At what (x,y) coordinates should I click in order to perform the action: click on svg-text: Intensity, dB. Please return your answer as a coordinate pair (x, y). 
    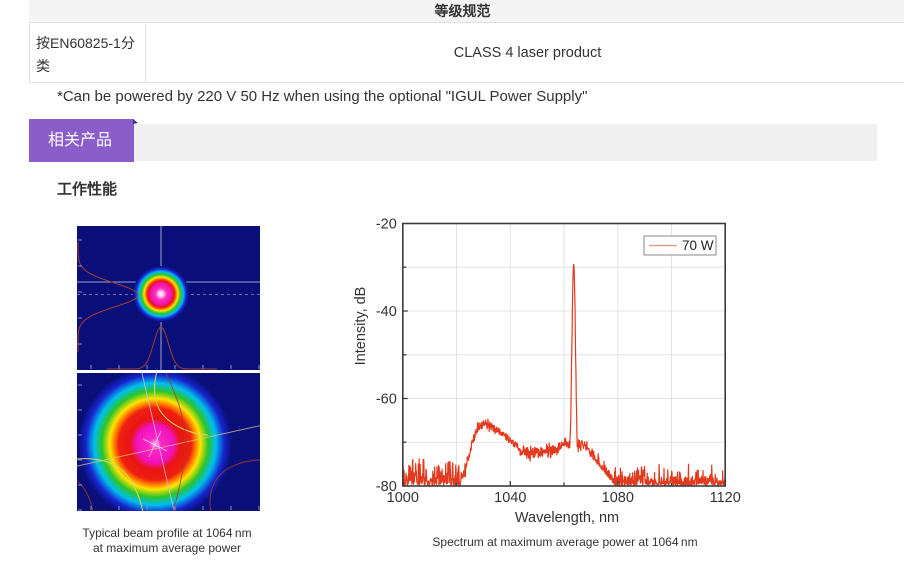
    Looking at the image, I should click on (361, 326).